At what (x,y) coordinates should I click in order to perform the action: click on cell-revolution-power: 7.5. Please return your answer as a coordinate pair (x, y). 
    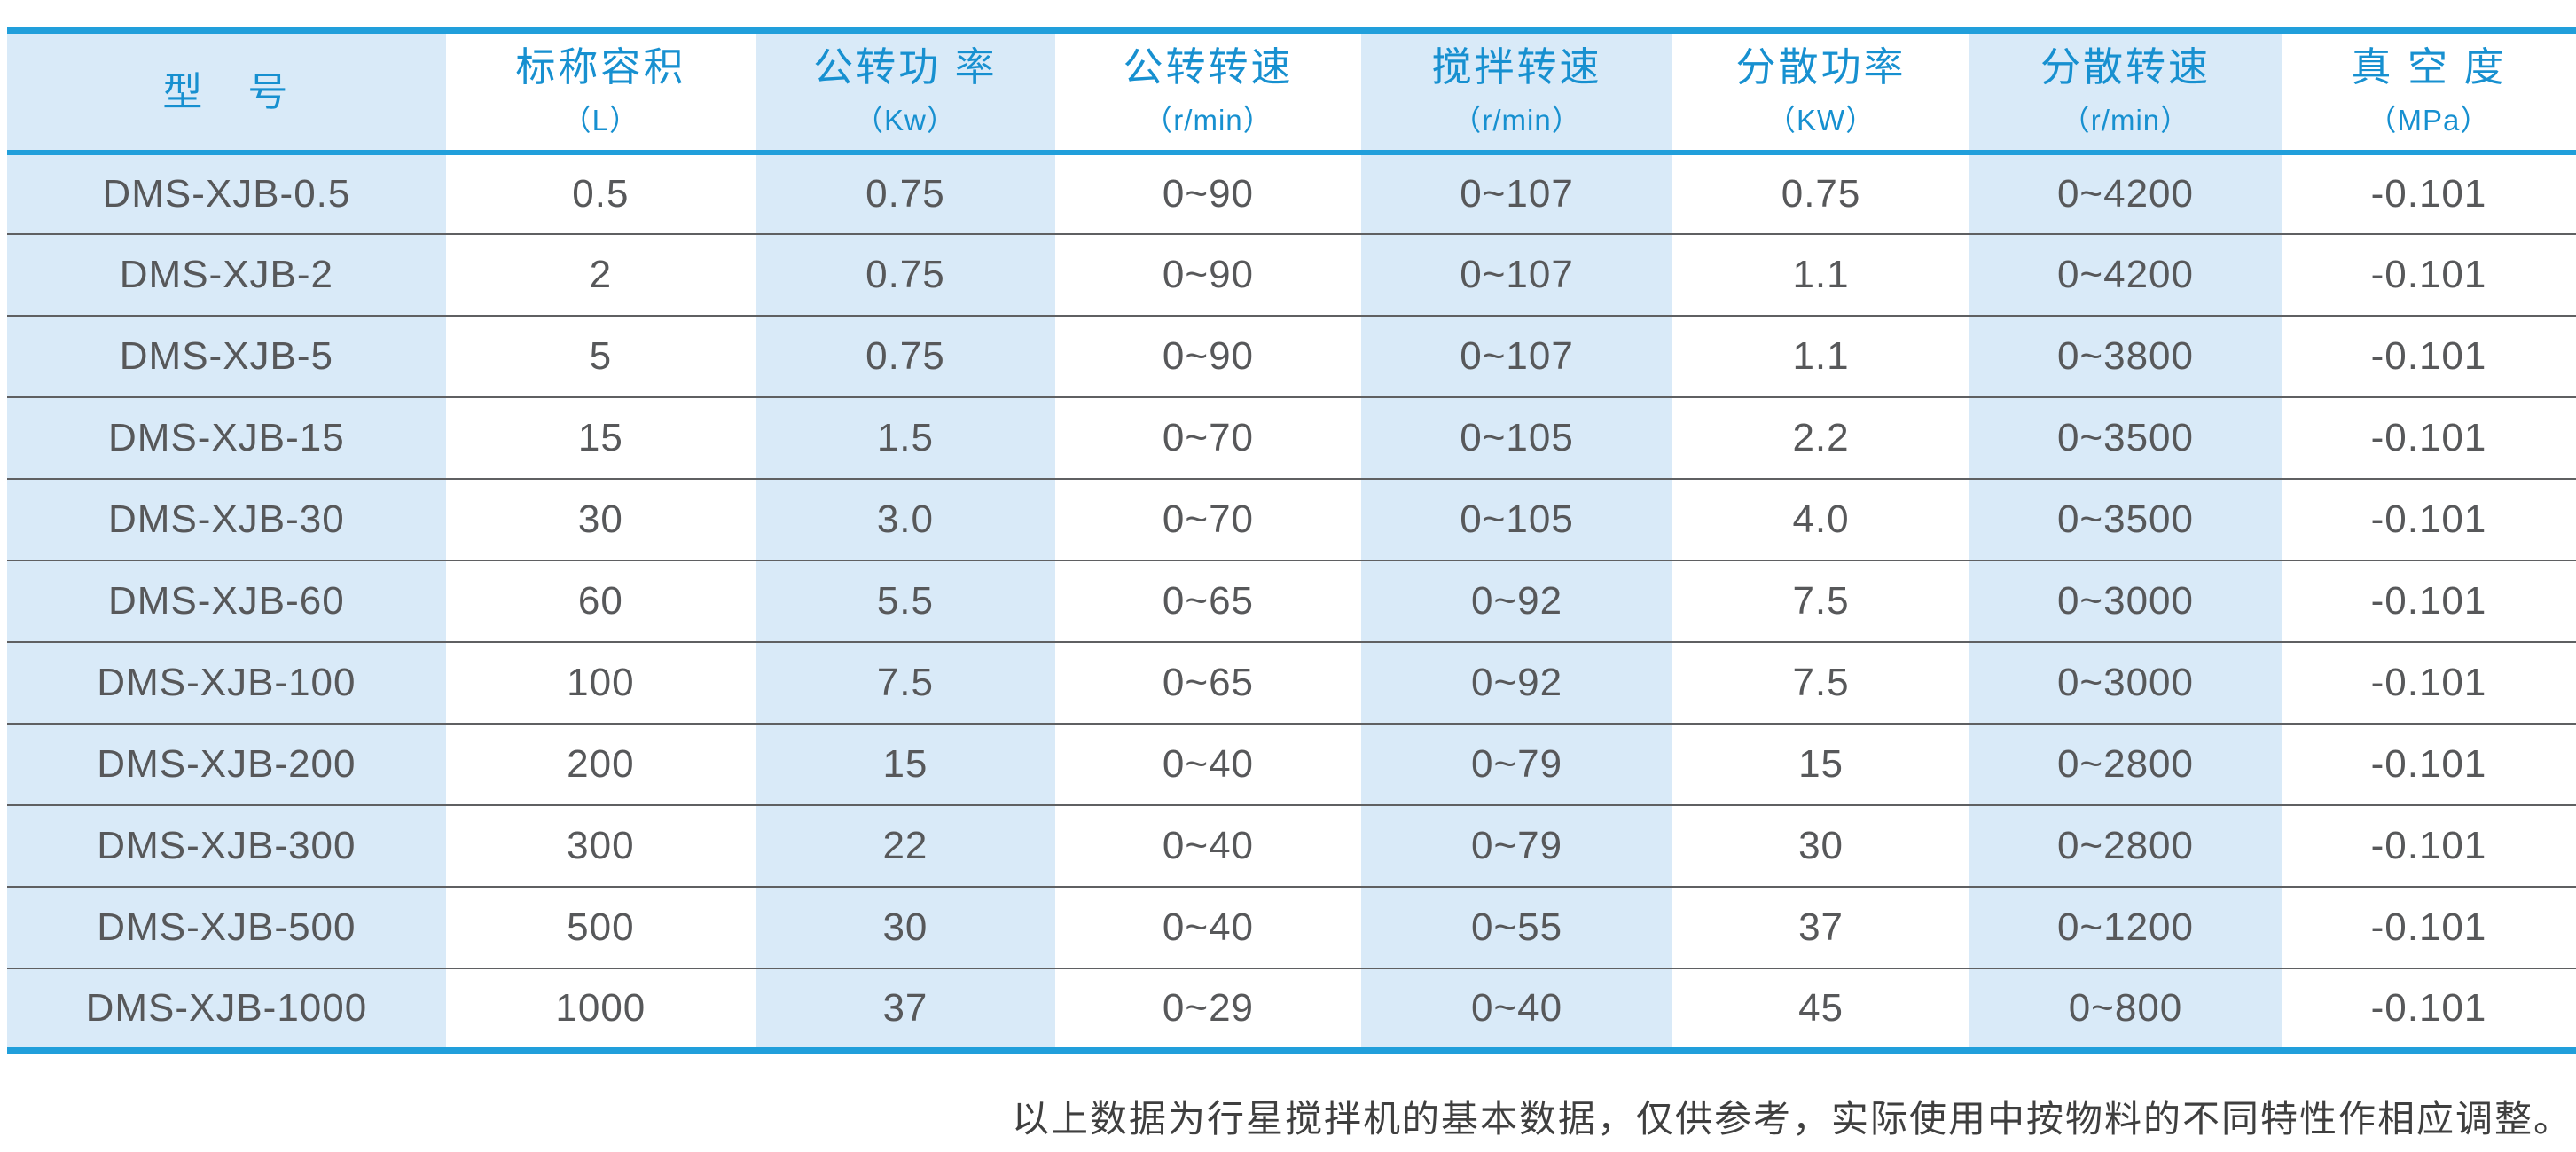
    Looking at the image, I should click on (905, 682).